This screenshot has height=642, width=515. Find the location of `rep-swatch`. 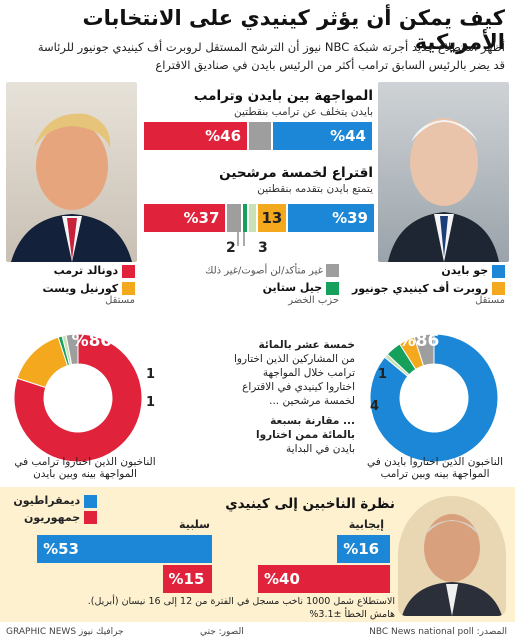

rep-swatch is located at coordinates (90, 517).